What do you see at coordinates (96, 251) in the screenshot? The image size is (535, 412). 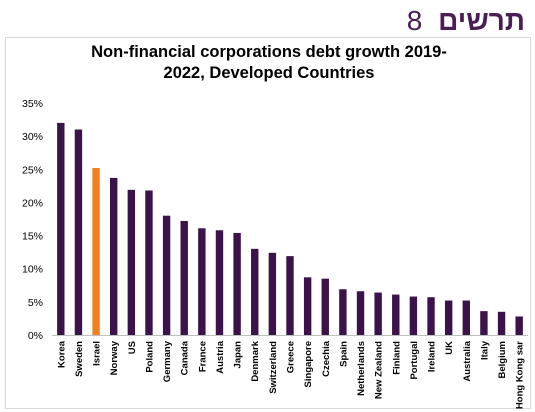 I see `bar-israel` at bounding box center [96, 251].